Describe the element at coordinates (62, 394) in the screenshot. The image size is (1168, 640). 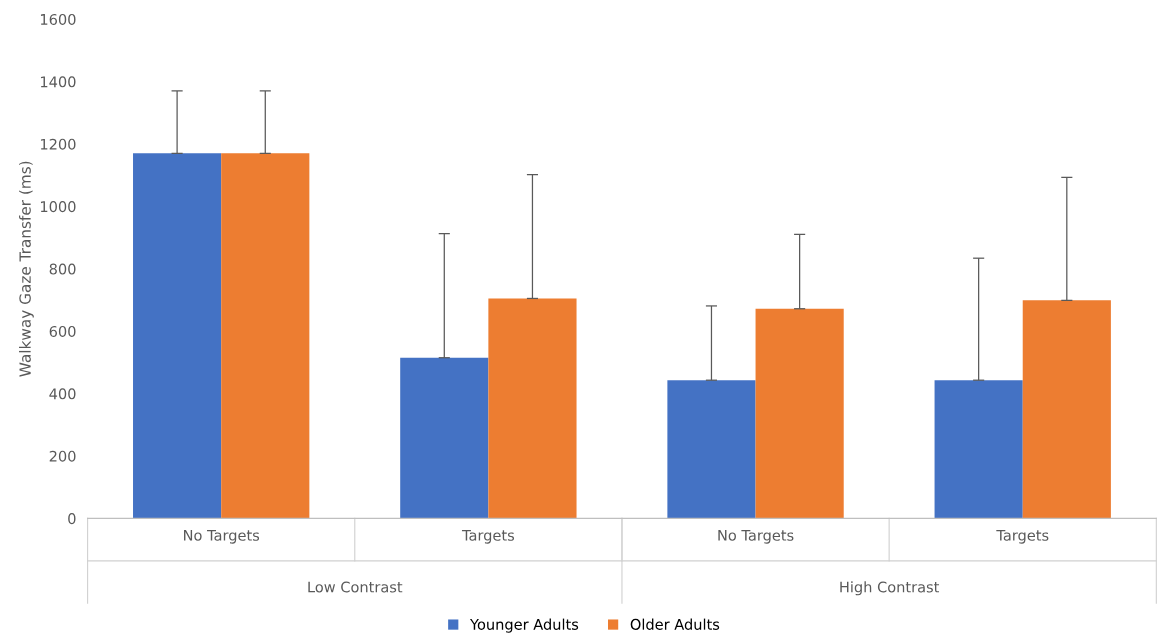
I see `y-tick-label: 400` at that location.